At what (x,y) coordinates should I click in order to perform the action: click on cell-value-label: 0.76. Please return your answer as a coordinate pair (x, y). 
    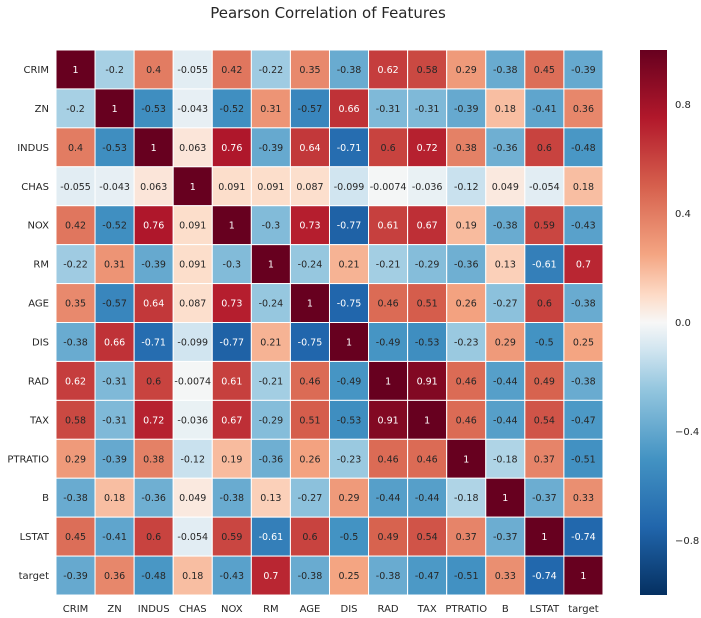
    Looking at the image, I should click on (231, 148).